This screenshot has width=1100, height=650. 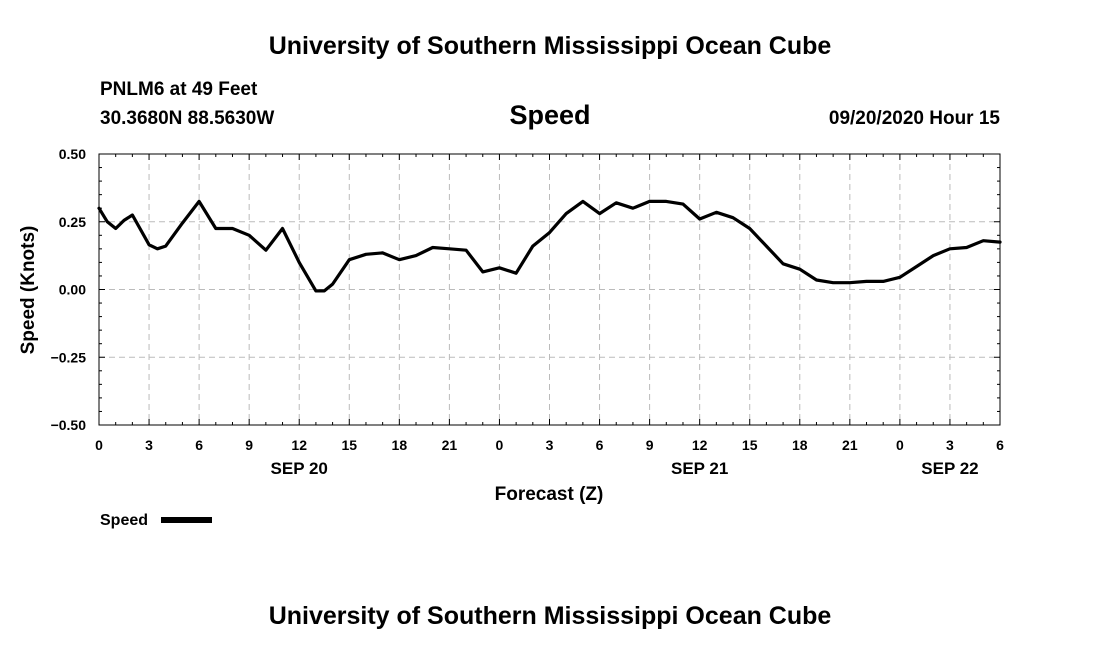 I want to click on y-tick-label: −0.50, so click(x=69, y=425).